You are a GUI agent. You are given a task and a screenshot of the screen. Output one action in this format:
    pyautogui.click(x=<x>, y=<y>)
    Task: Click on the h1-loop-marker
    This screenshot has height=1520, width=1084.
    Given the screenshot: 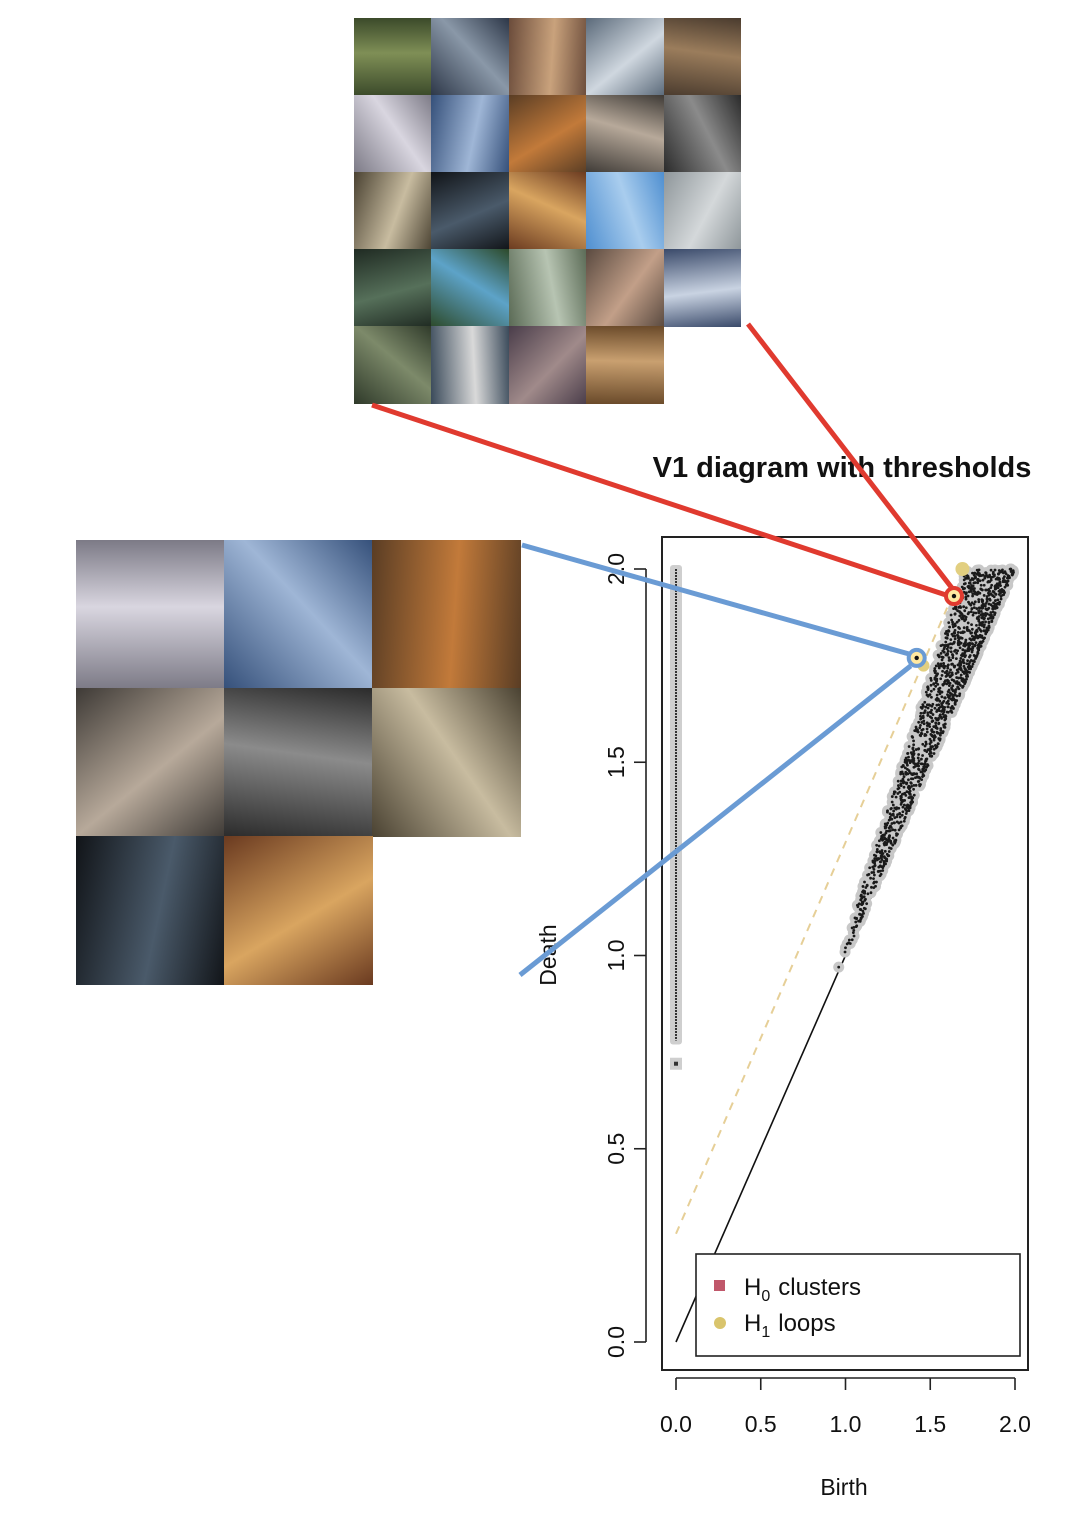 What is the action you would take?
    pyautogui.click(x=962, y=569)
    